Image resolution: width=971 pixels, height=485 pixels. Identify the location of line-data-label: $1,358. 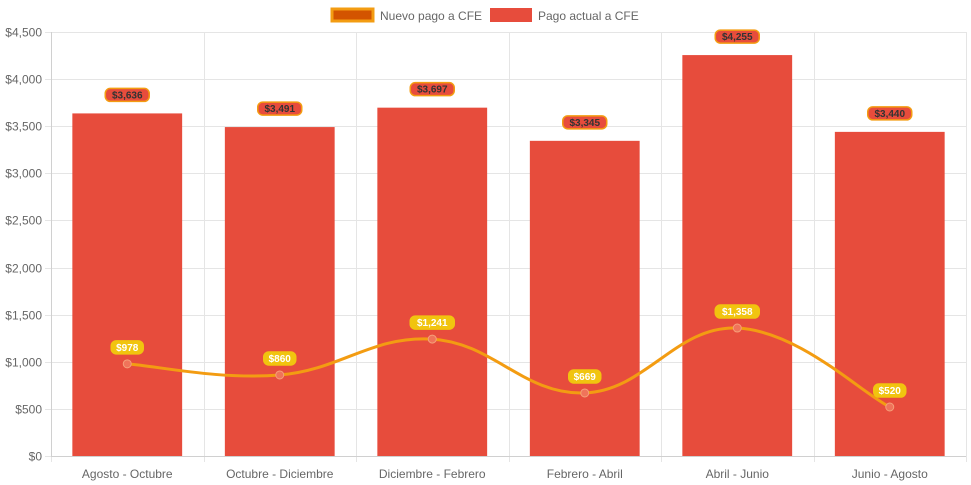
(737, 311).